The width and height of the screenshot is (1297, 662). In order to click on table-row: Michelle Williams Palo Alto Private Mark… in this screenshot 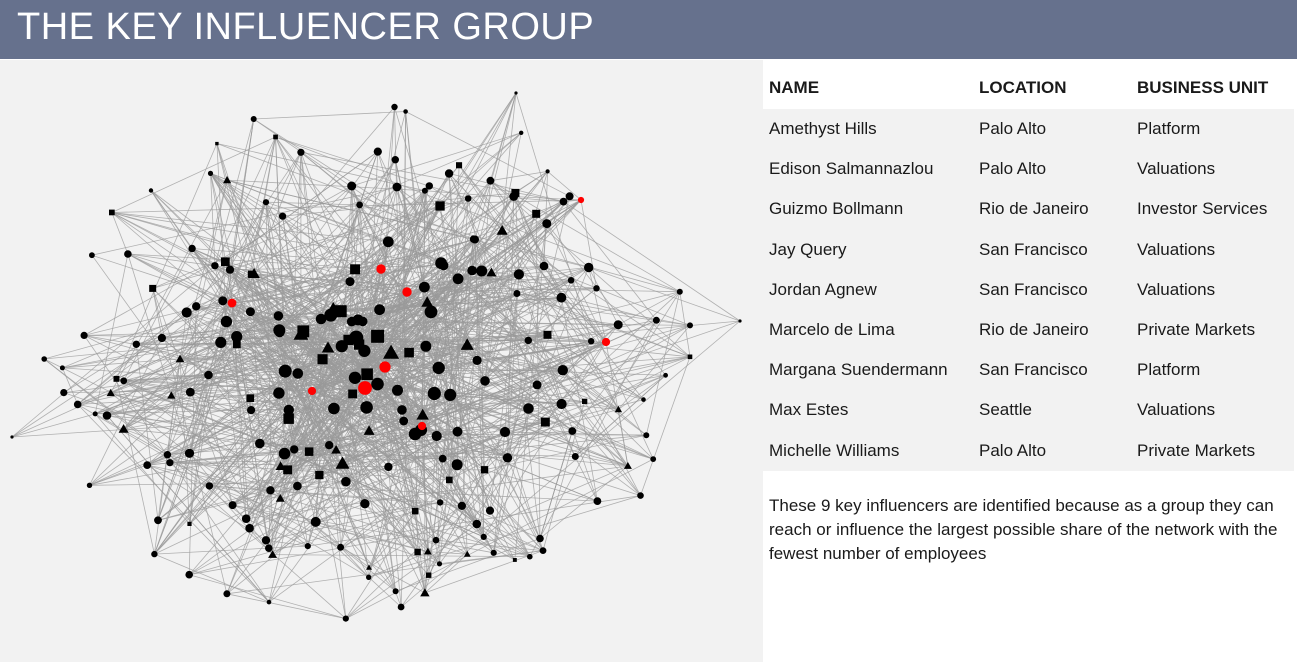, I will do `click(1028, 450)`.